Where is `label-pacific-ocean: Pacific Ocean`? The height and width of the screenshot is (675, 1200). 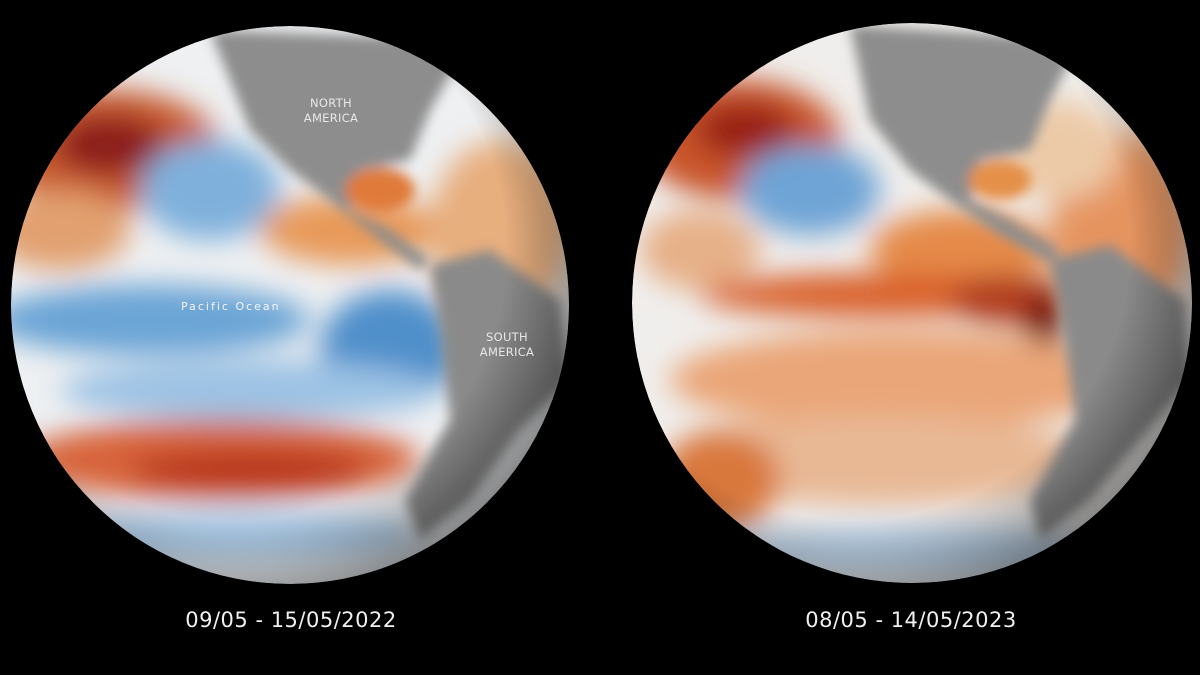
label-pacific-ocean: Pacific Ocean is located at coordinates (231, 306).